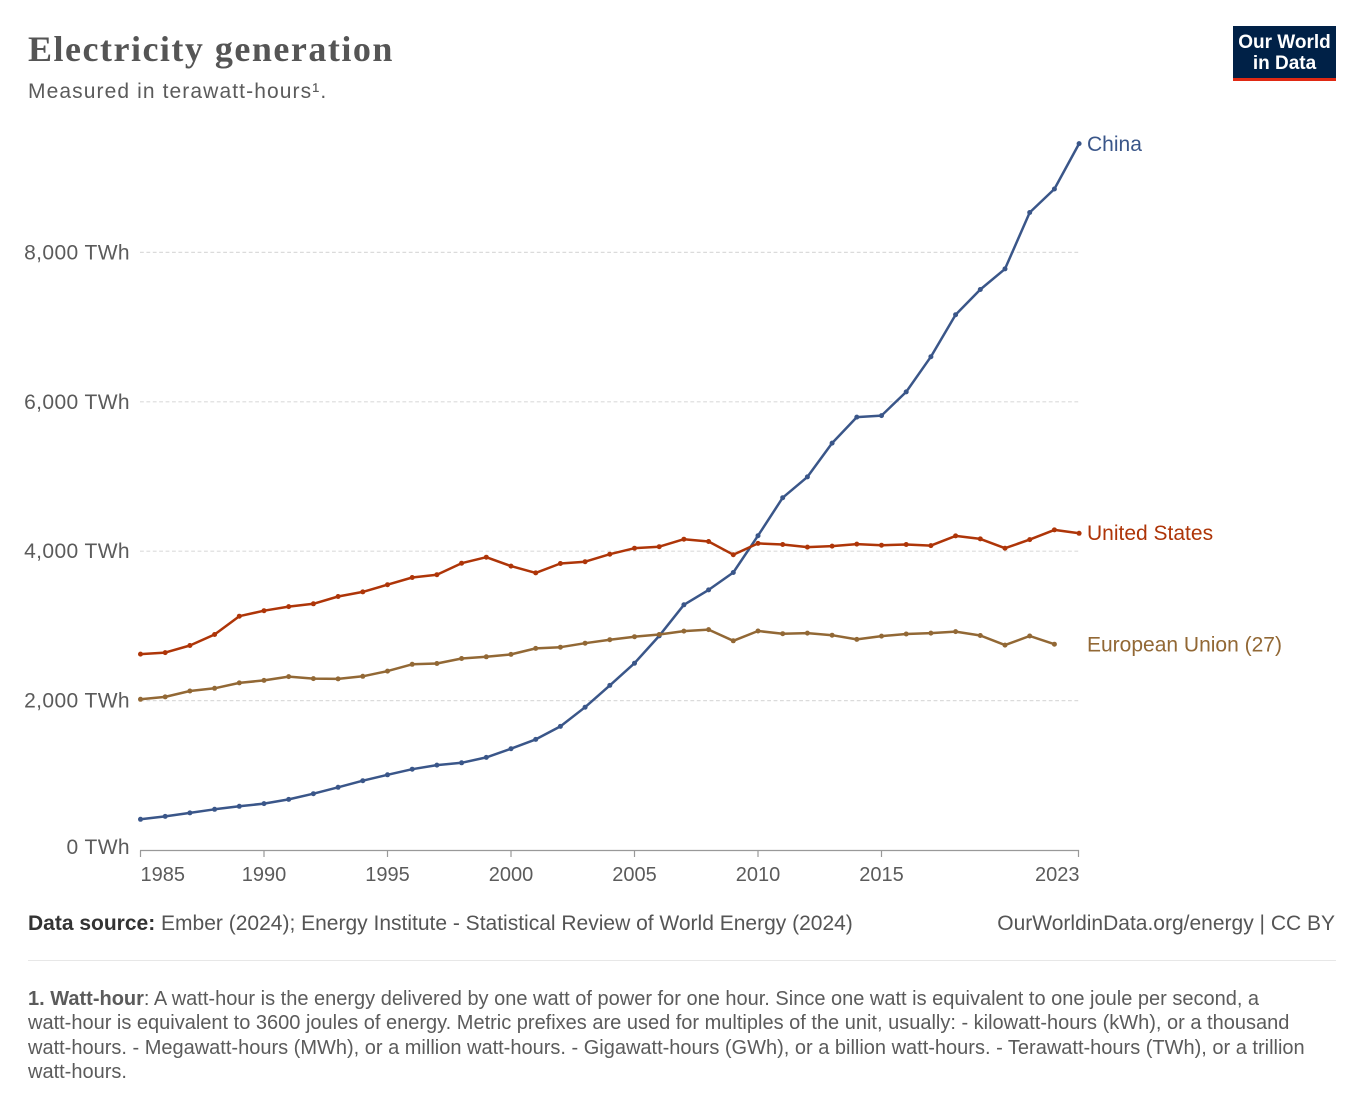 The height and width of the screenshot is (1108, 1363). What do you see at coordinates (98, 847) in the screenshot?
I see `svg-text: 0 TWh` at bounding box center [98, 847].